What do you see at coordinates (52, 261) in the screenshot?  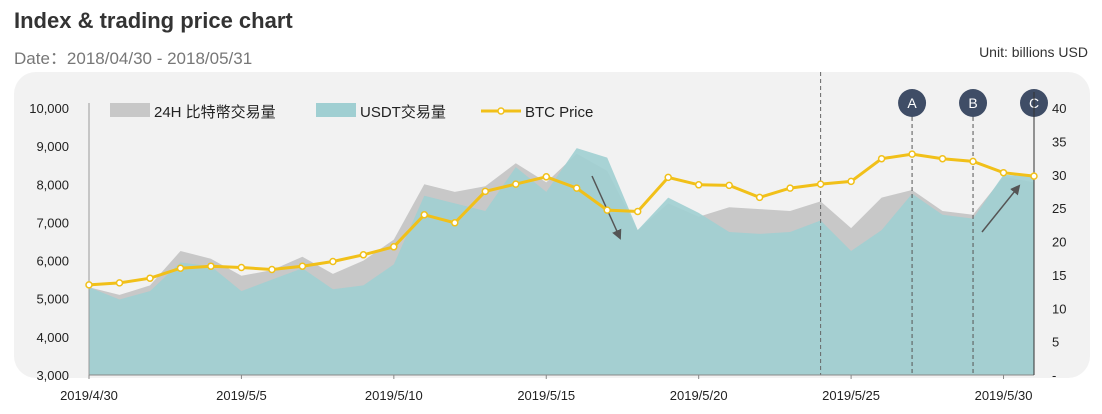 I see `left-tick-label: 6,000` at bounding box center [52, 261].